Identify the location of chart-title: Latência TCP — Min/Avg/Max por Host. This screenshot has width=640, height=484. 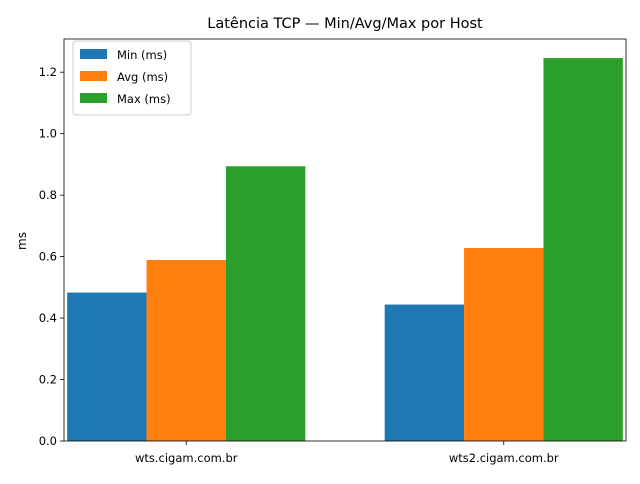
(345, 24).